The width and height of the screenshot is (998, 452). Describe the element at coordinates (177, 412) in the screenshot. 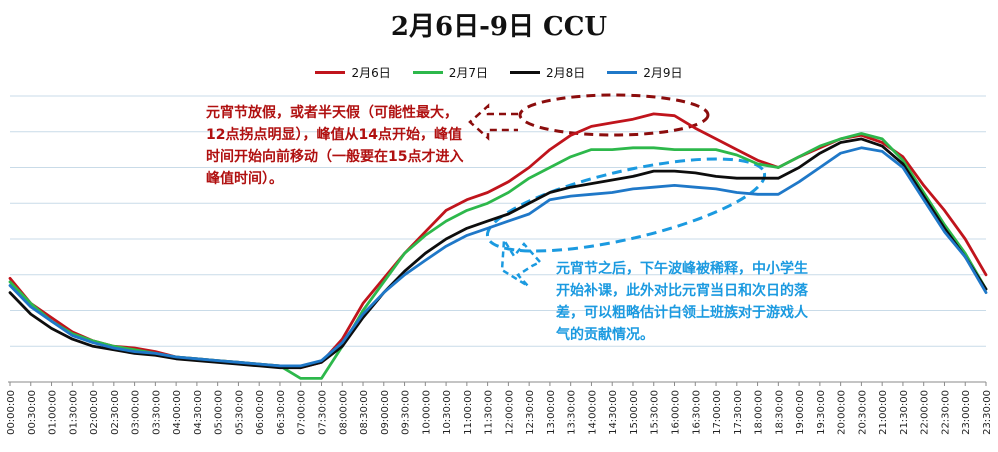

I see `x-tick-label: 04:00:00` at that location.